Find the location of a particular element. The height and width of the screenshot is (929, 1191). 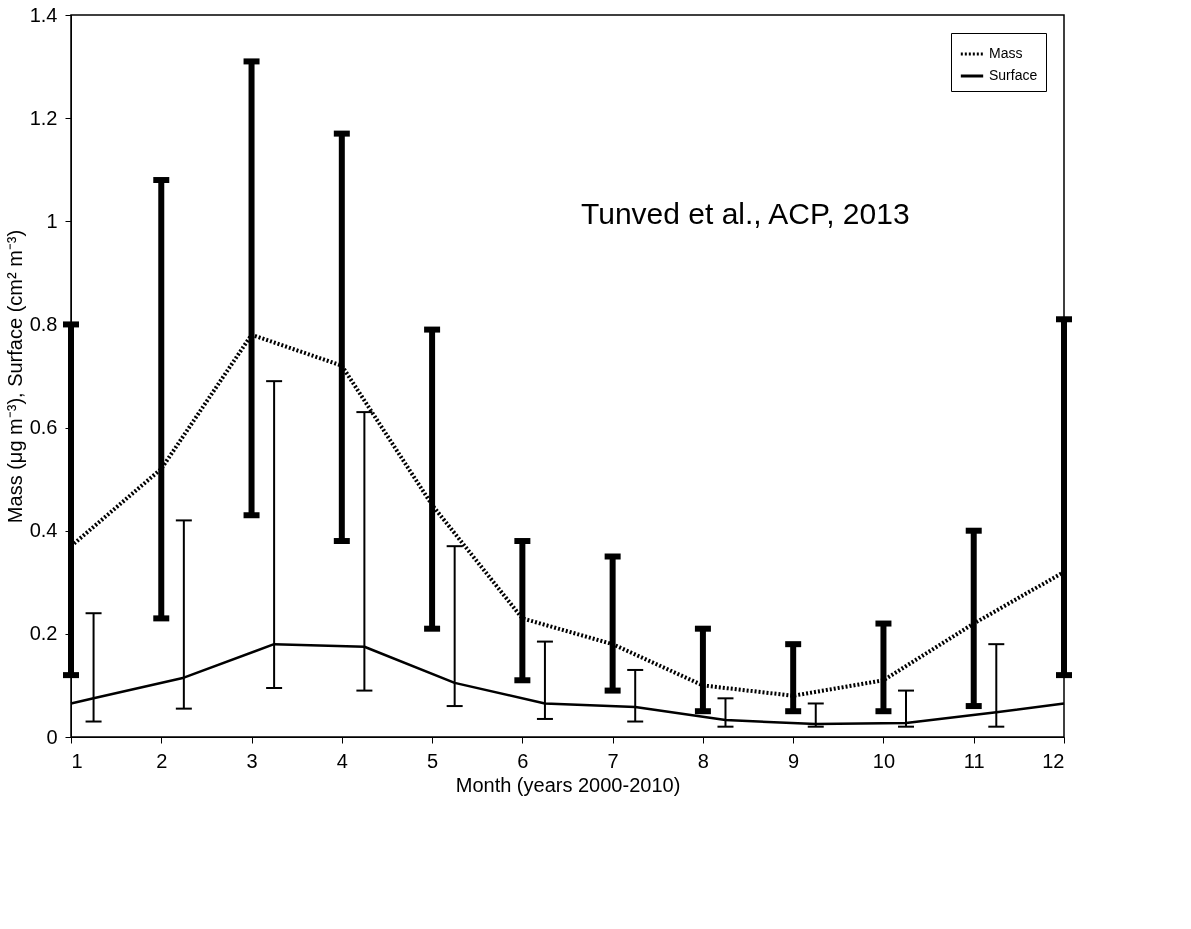

x-tick-label: 10 is located at coordinates (884, 760).